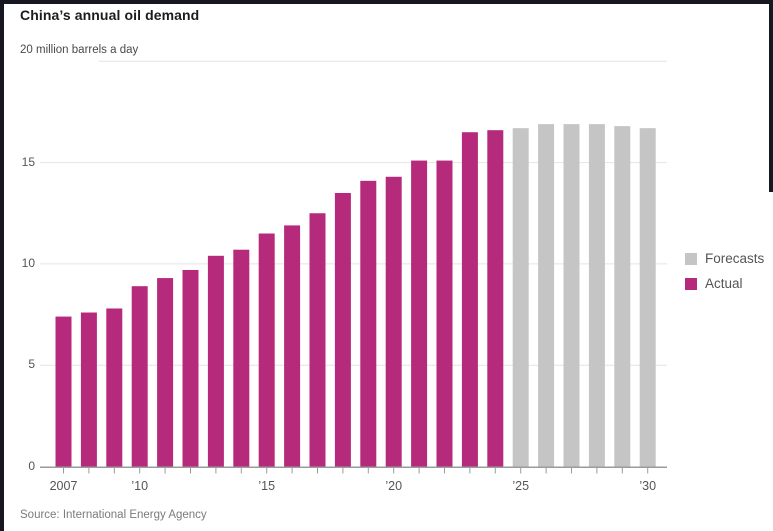 The height and width of the screenshot is (531, 773). Describe the element at coordinates (394, 486) in the screenshot. I see `x-tick-label-2020: ’20` at that location.